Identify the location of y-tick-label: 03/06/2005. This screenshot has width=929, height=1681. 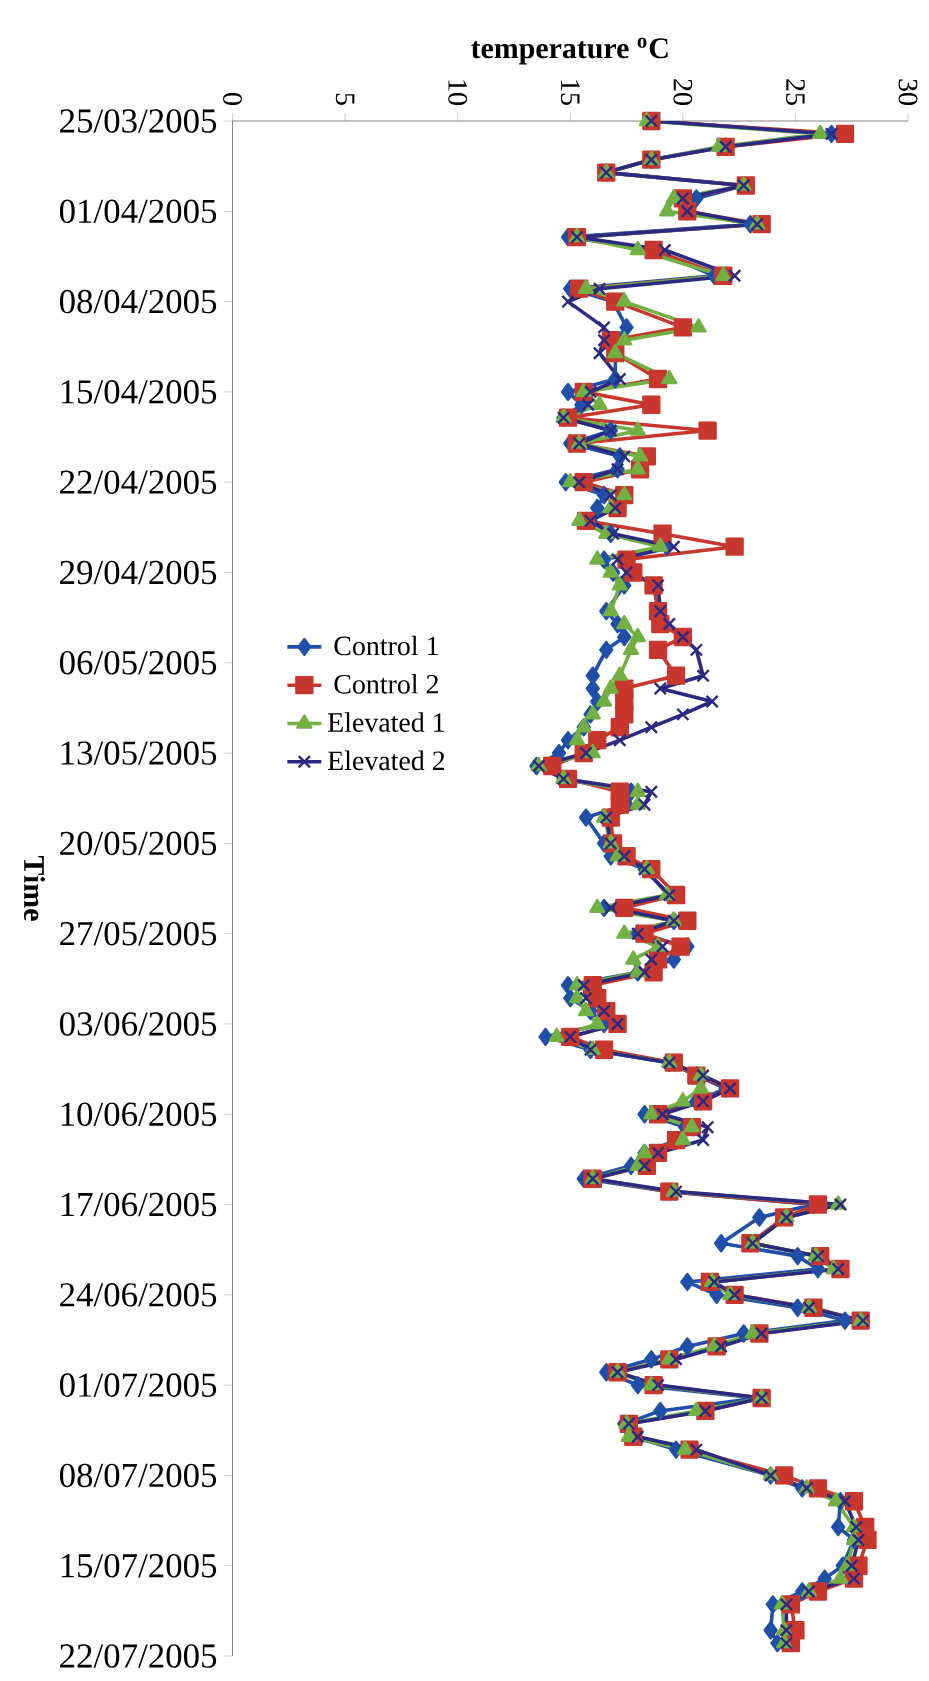
(138, 1024).